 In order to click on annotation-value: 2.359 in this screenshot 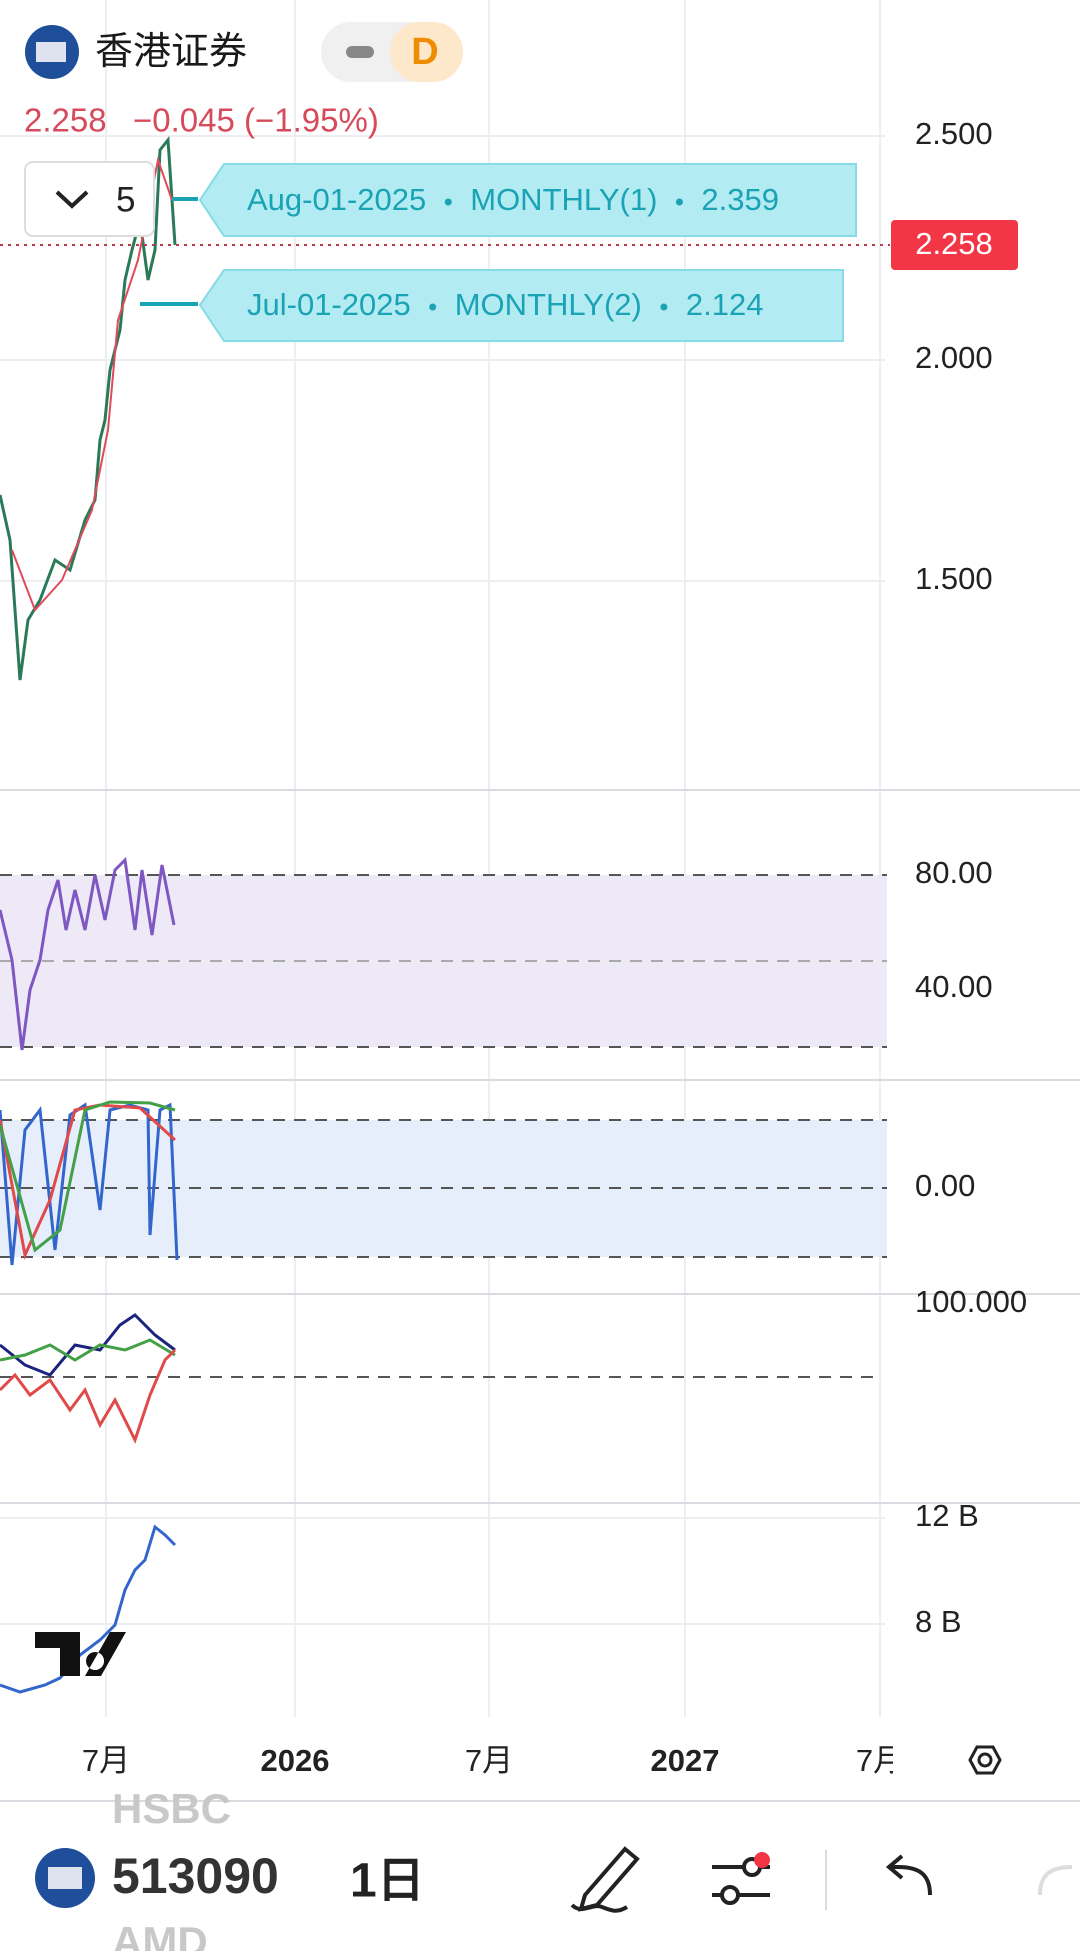, I will do `click(740, 199)`.